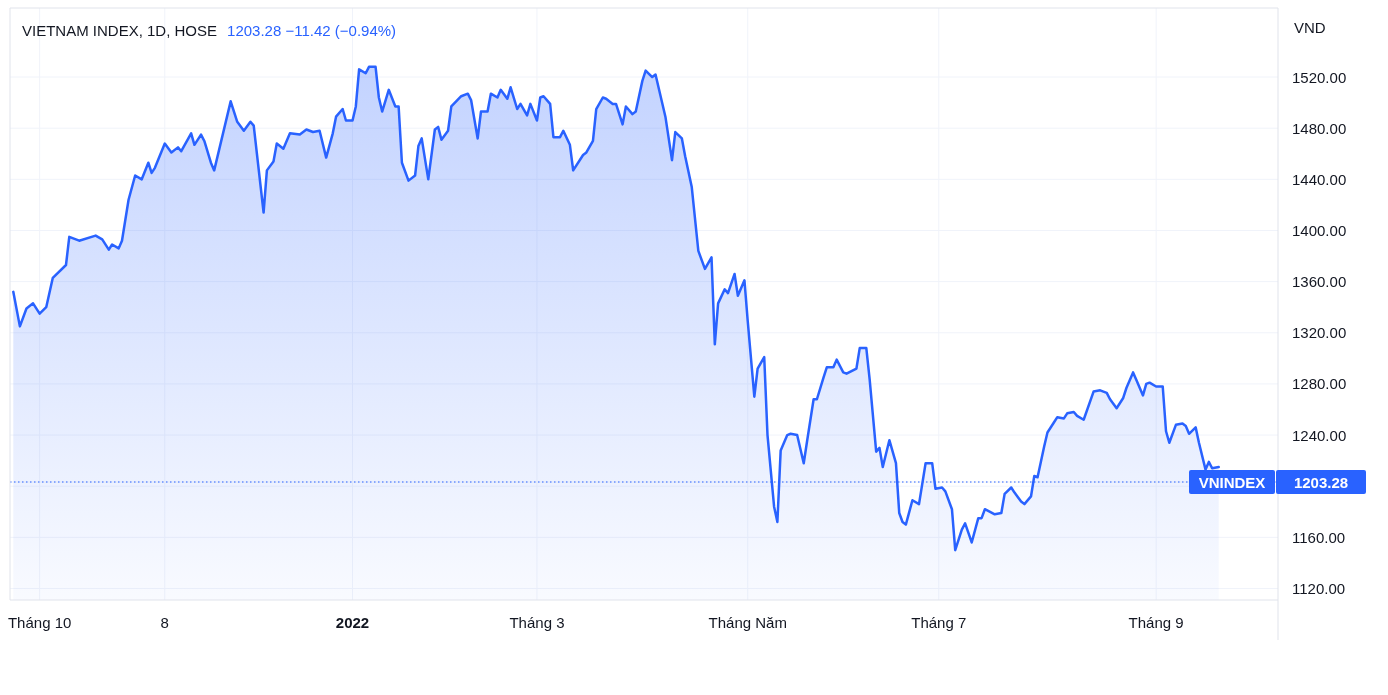 This screenshot has width=1388, height=695. Describe the element at coordinates (1319, 230) in the screenshot. I see `y-tick-label: 1400.00` at that location.